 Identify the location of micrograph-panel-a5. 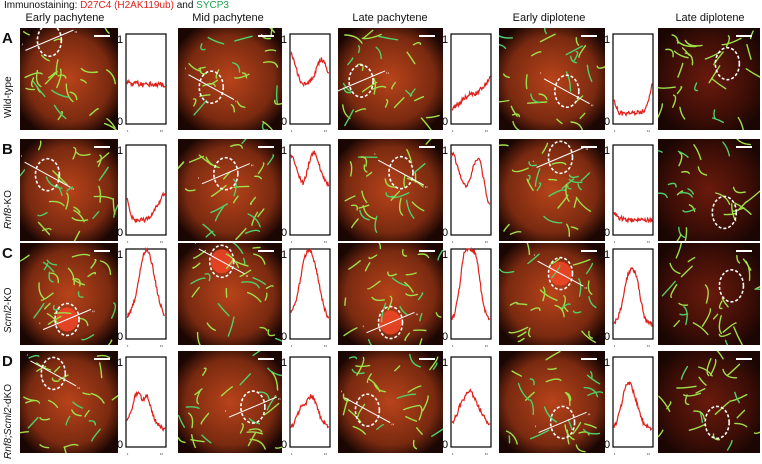
(709, 81).